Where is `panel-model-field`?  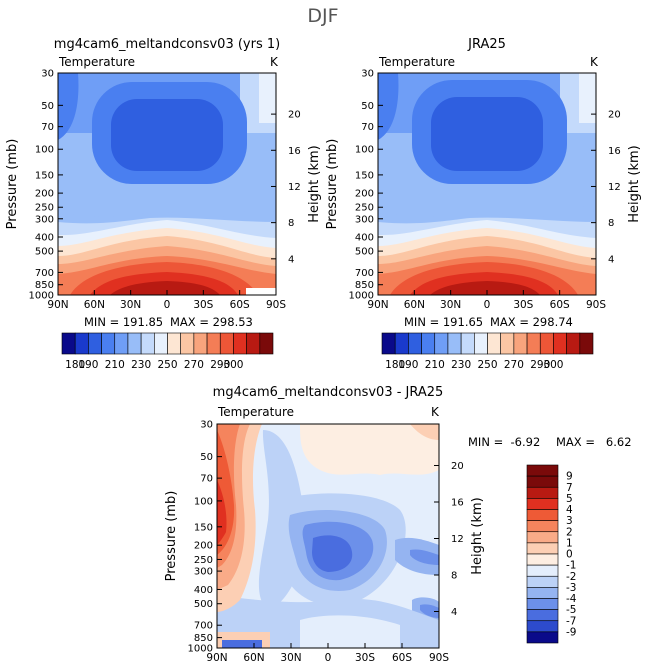 panel-model-field is located at coordinates (167, 184).